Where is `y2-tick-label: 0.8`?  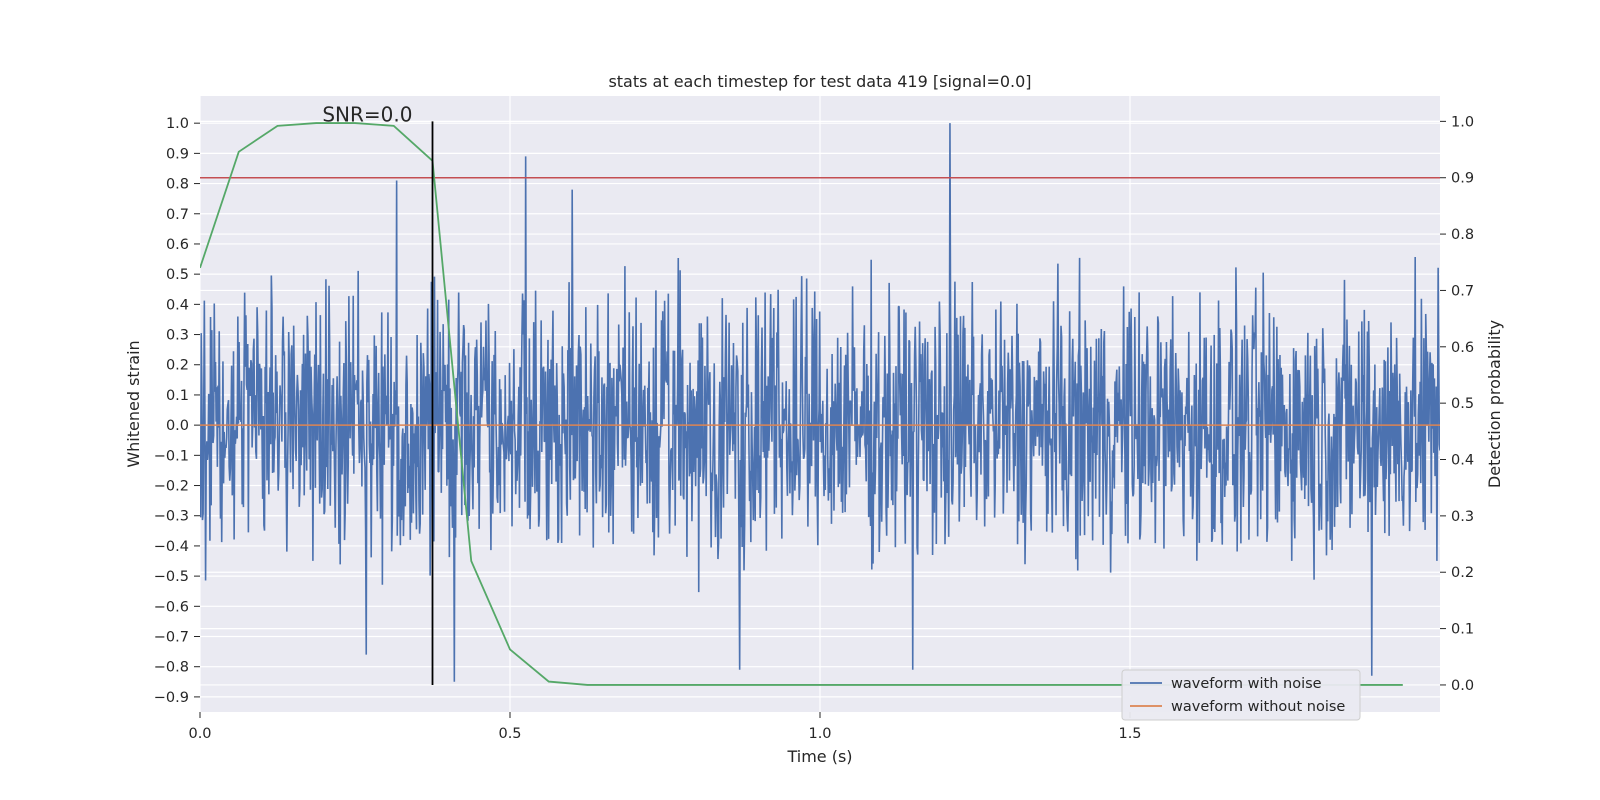
y2-tick-label: 0.8 is located at coordinates (1462, 235).